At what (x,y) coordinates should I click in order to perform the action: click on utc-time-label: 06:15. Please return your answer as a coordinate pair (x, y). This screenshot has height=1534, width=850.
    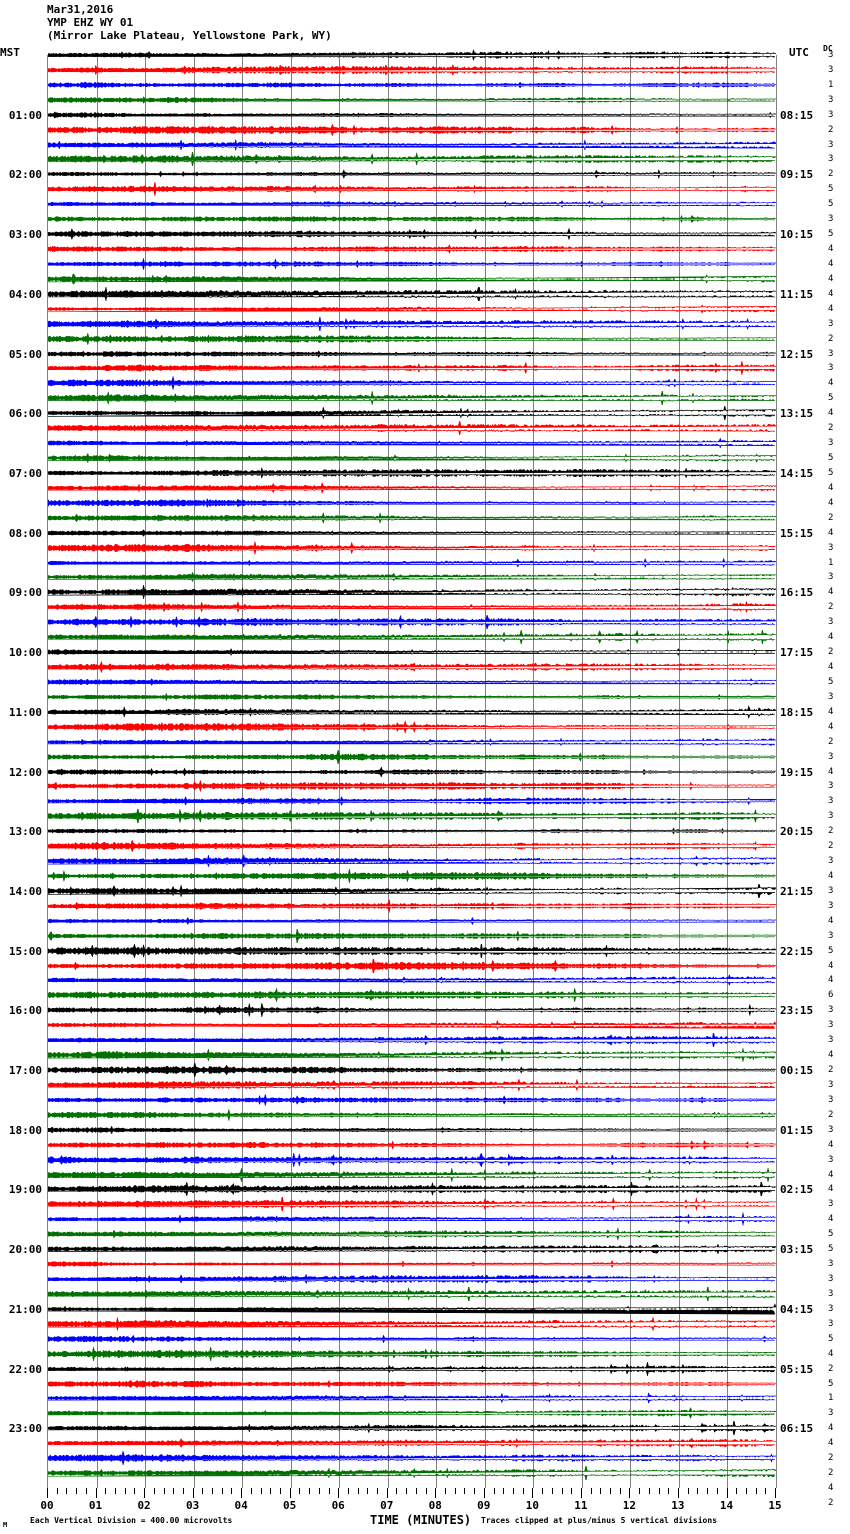
    Looking at the image, I should click on (797, 1429).